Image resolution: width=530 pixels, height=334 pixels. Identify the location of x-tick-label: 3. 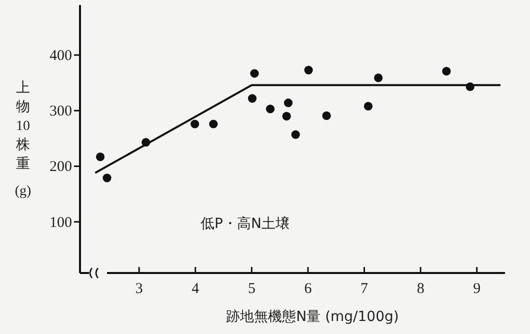
(139, 289).